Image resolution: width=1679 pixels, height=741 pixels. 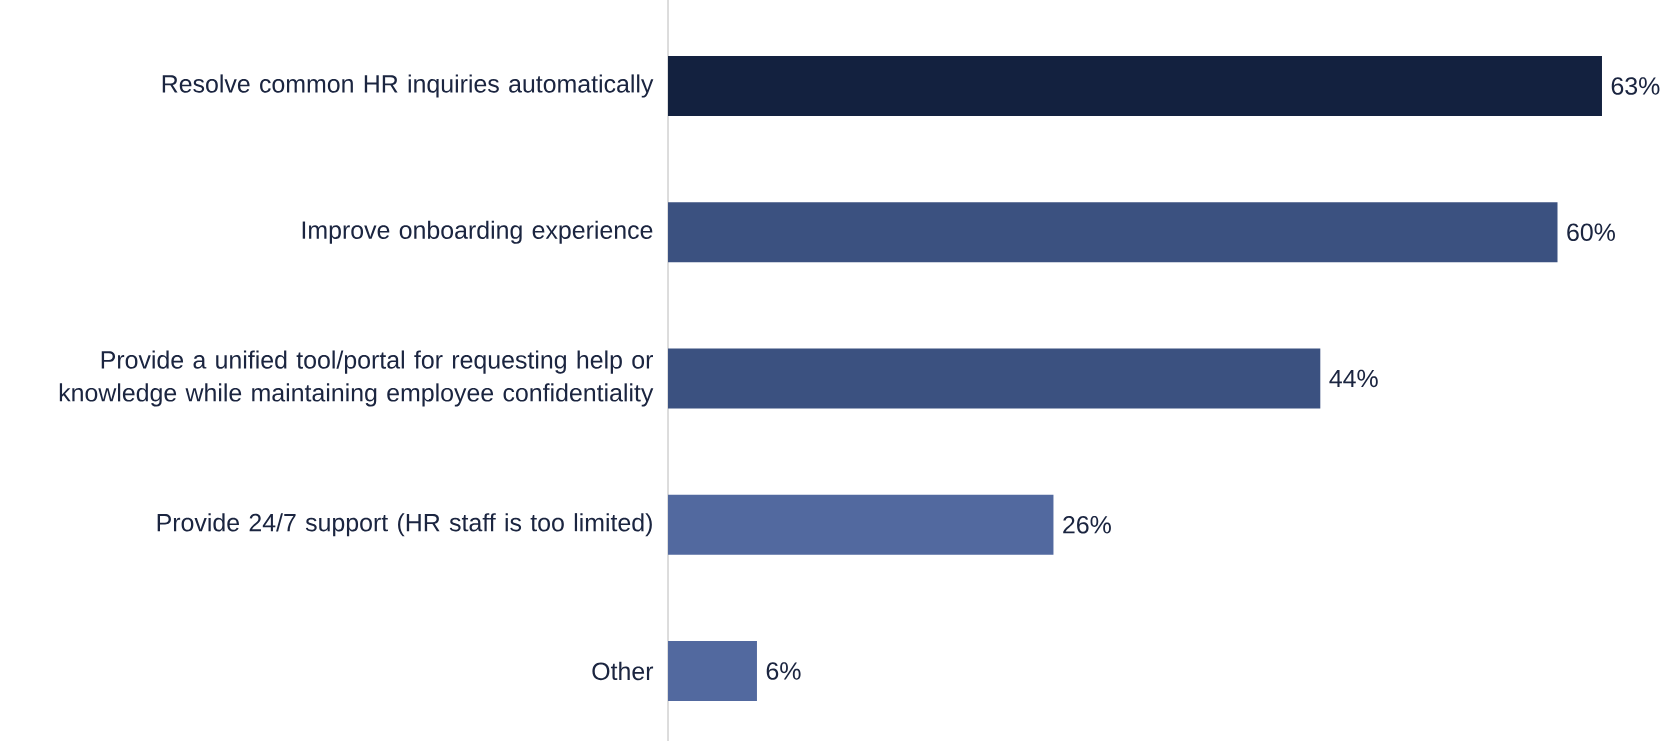 I want to click on data-label: 44%, so click(x=1353, y=378).